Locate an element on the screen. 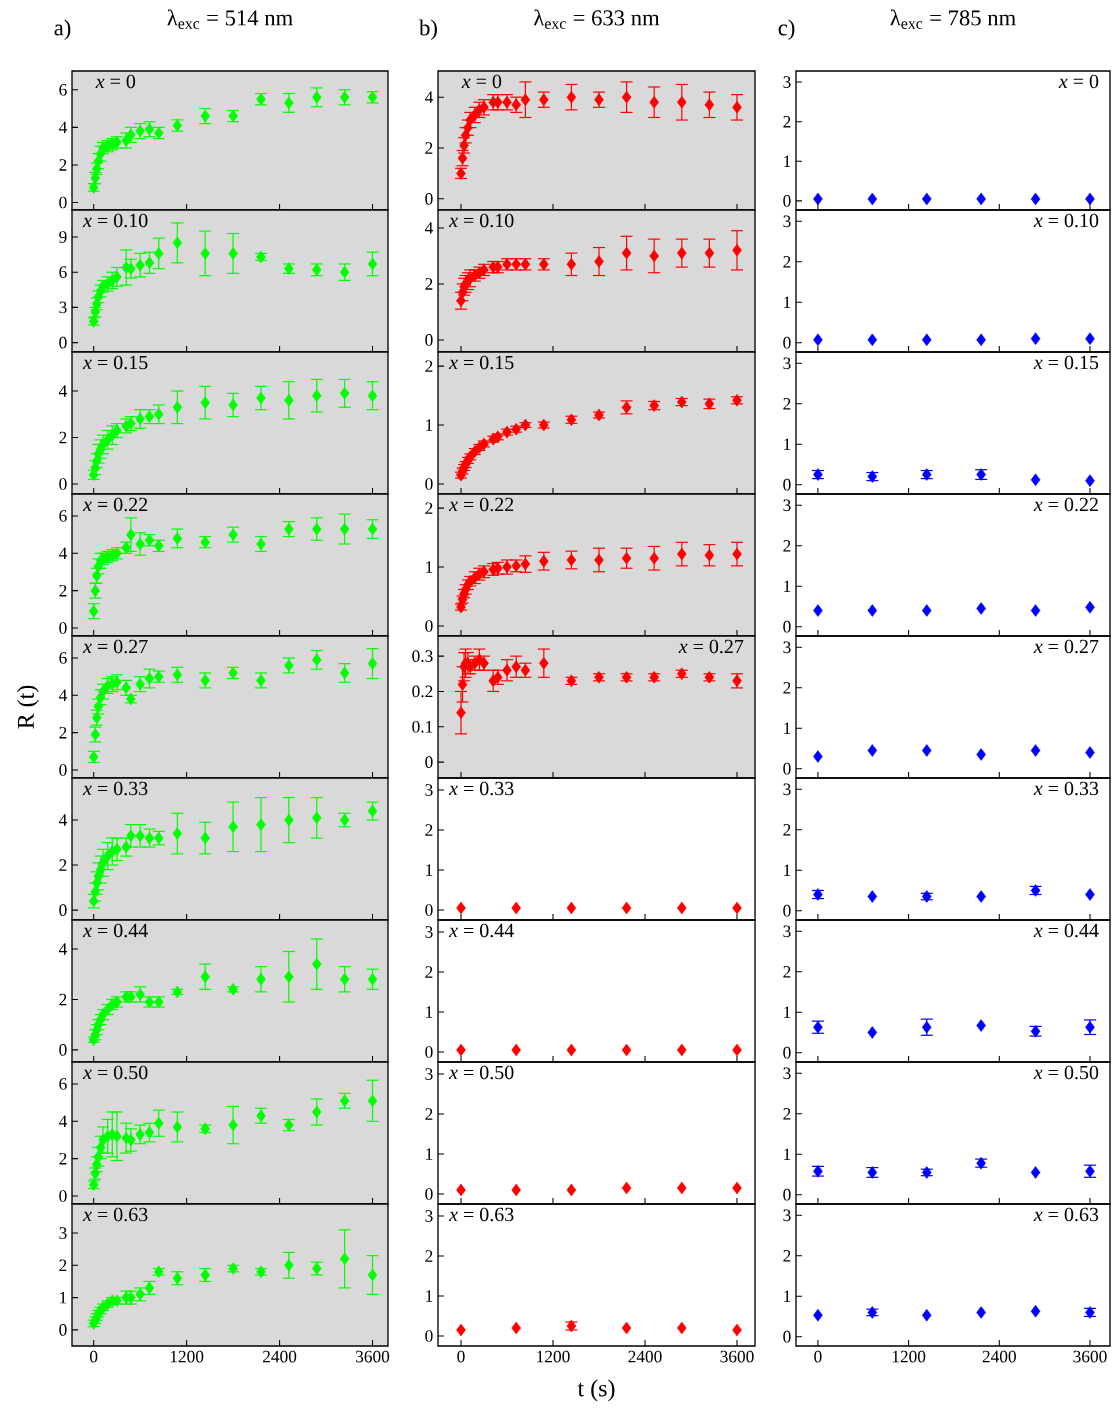 Image resolution: width=1115 pixels, height=1425 pixels. chart-title: λ$_{exc}$ = 514 nm is located at coordinates (230, 19).